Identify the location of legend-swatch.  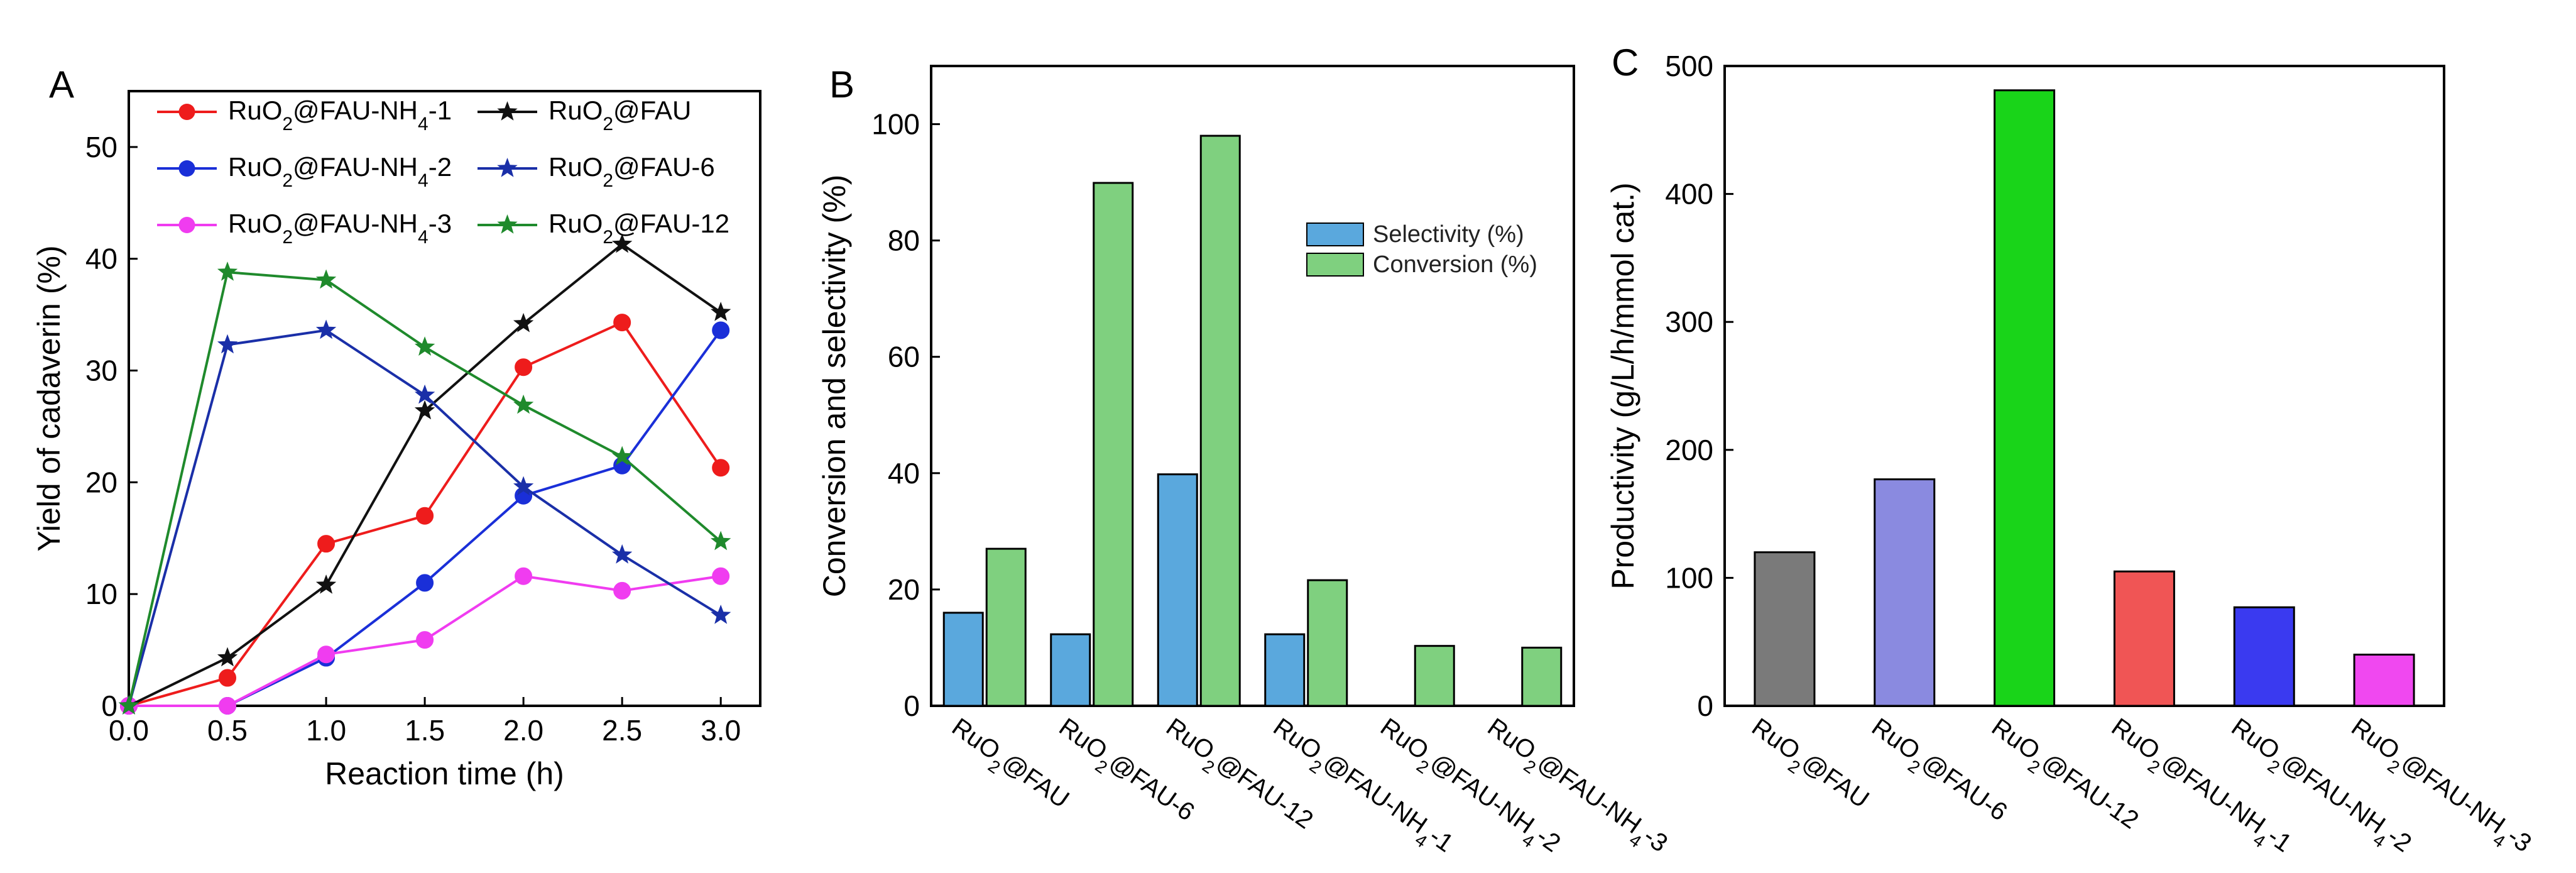
(1335, 234).